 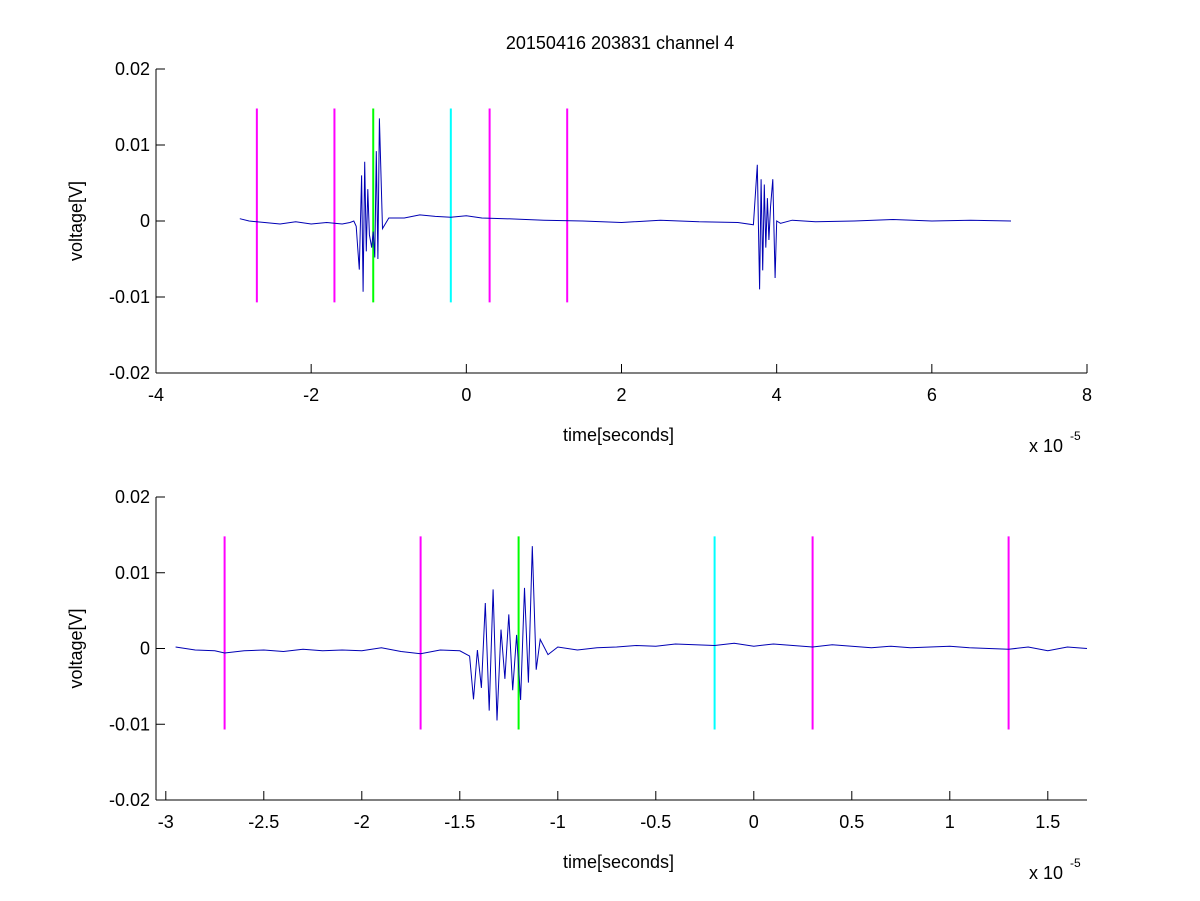 What do you see at coordinates (777, 395) in the screenshot?
I see `x-tick-label: 4` at bounding box center [777, 395].